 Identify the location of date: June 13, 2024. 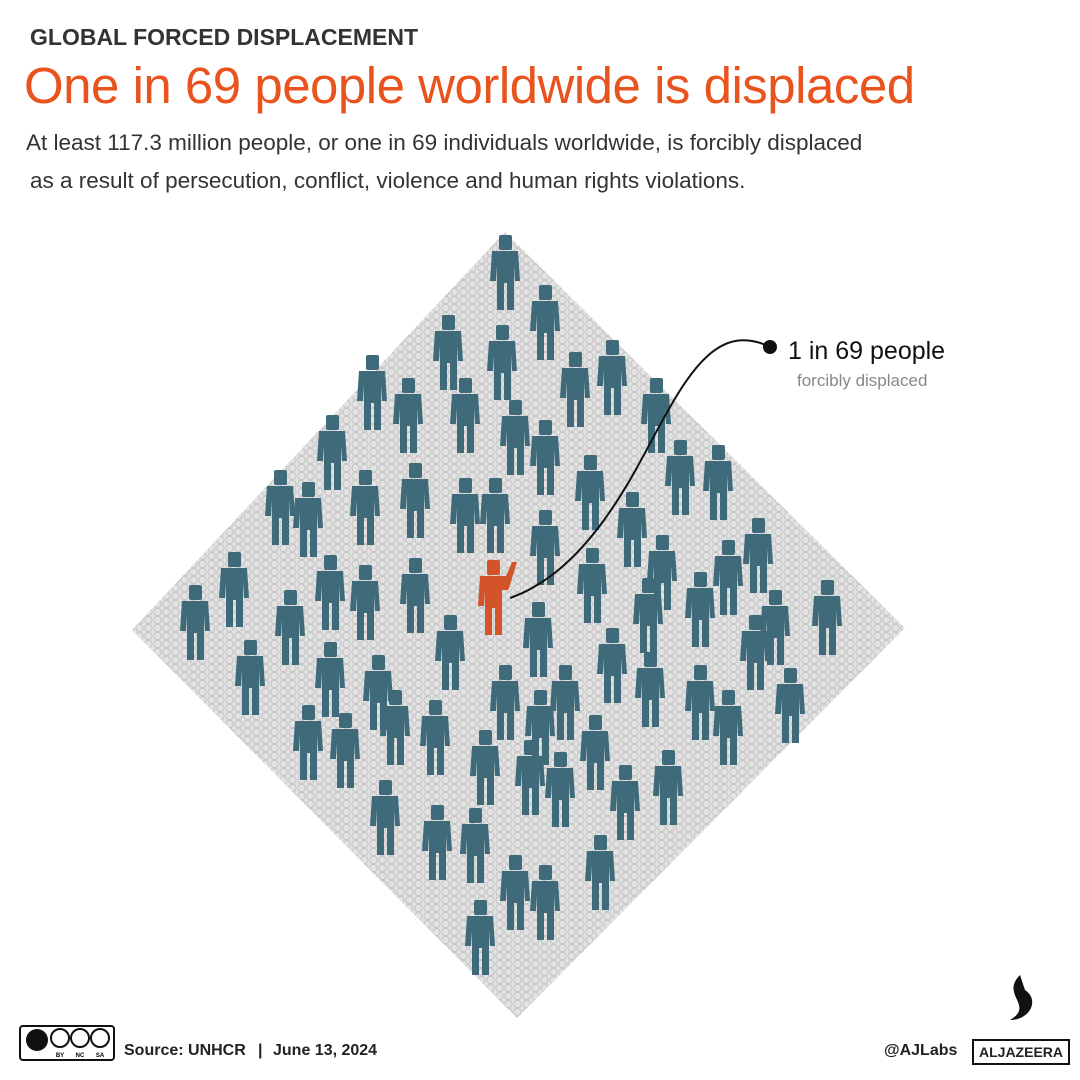
(325, 1050).